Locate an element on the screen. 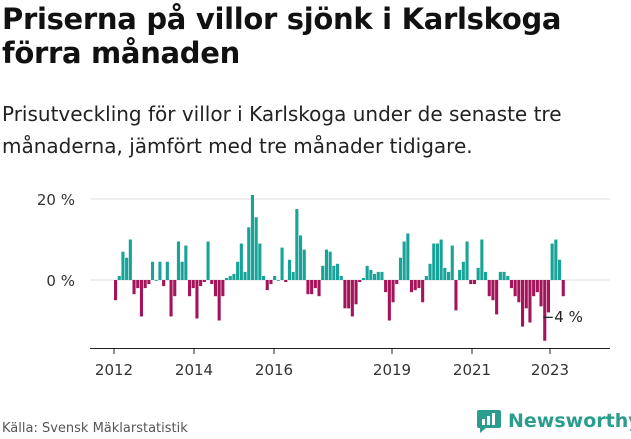  y-tick-label: 0 % is located at coordinates (60, 281).